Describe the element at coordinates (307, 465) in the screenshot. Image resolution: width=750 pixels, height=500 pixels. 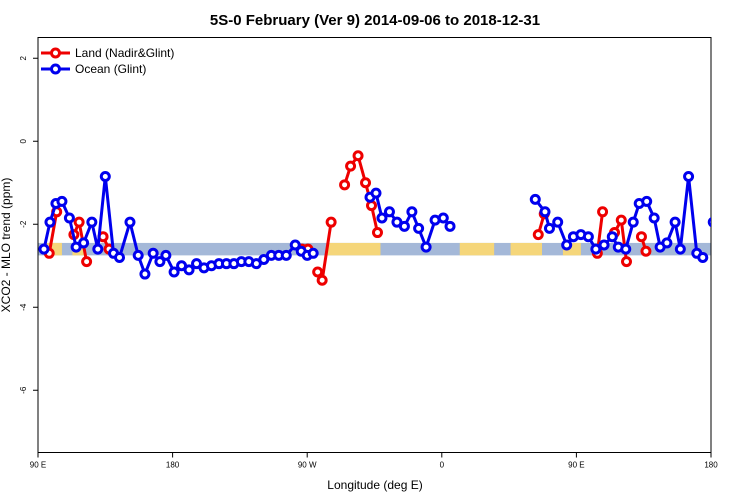
I see `x-tick-label: 90 W` at that location.